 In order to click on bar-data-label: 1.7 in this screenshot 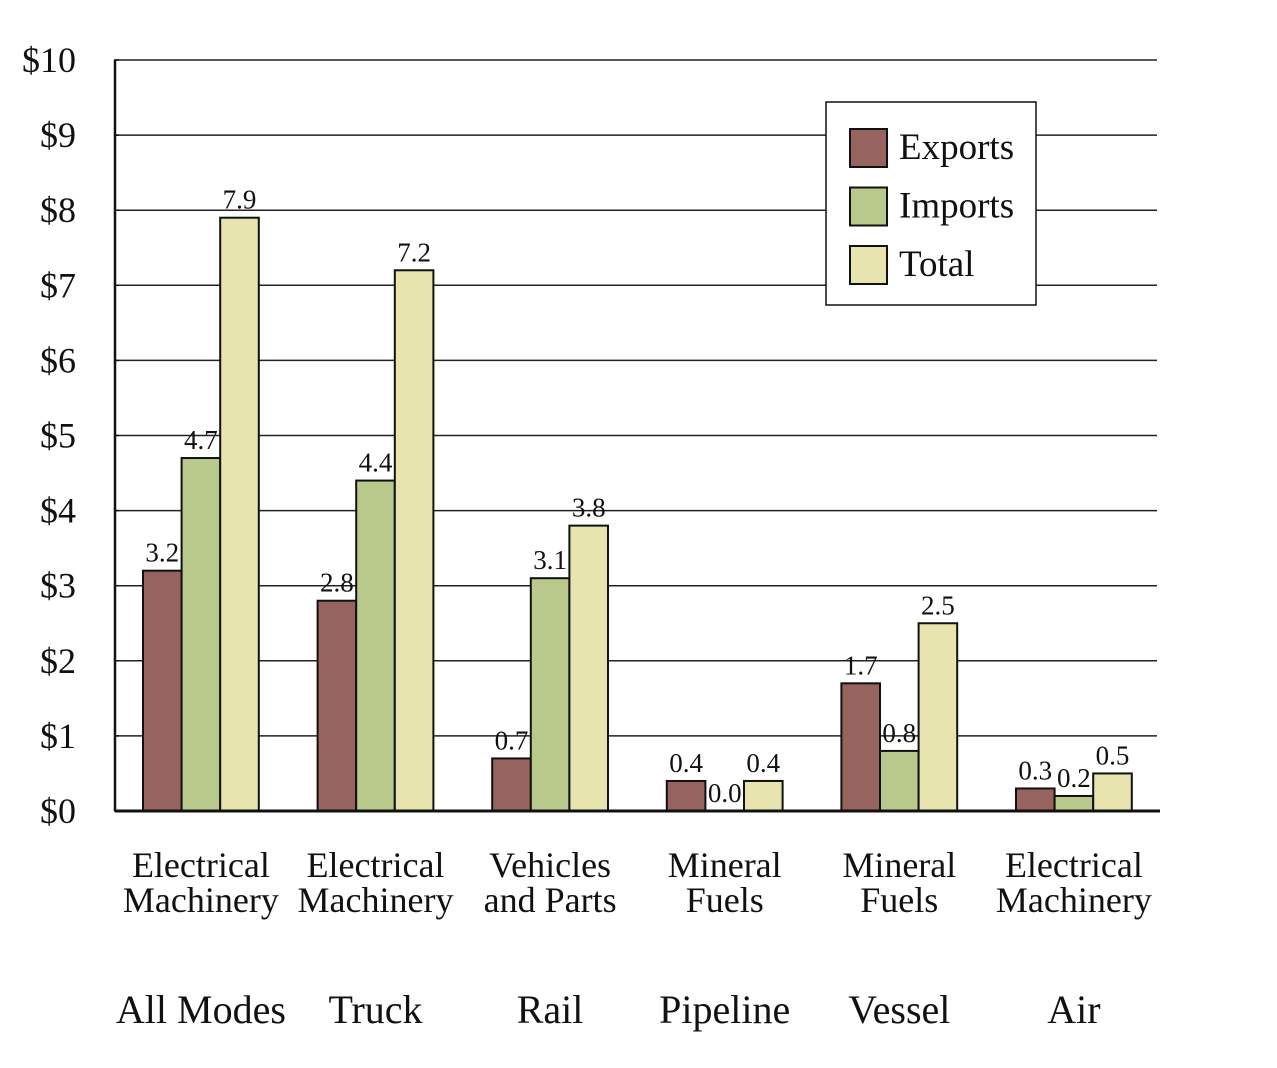, I will do `click(861, 665)`.